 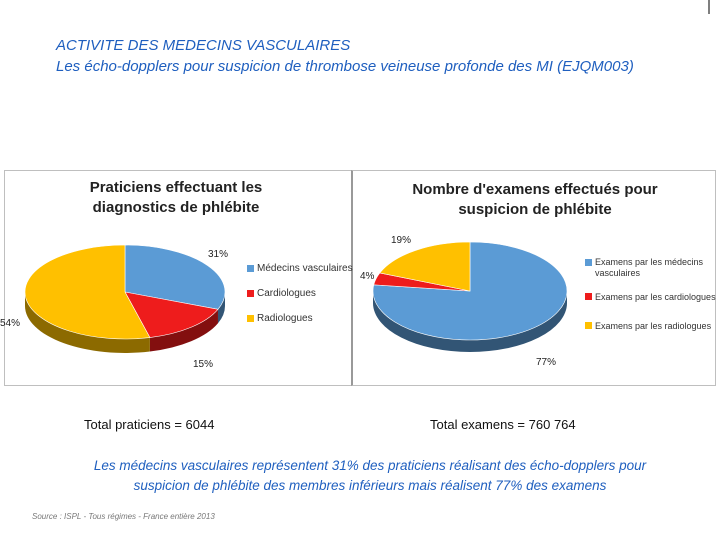 What do you see at coordinates (588, 296) in the screenshot?
I see `legend2-swatch-cardiologues` at bounding box center [588, 296].